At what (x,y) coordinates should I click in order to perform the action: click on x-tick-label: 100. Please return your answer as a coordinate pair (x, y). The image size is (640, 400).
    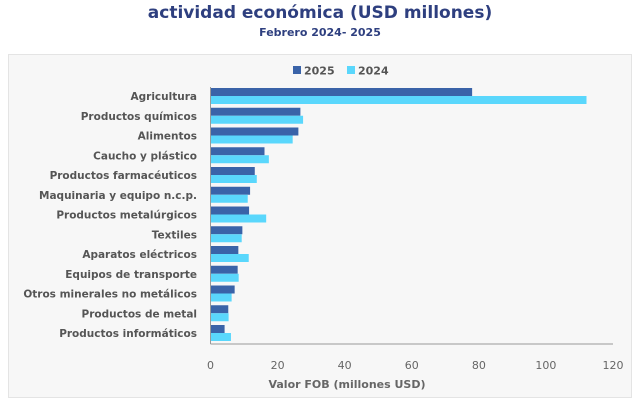
    Looking at the image, I should click on (545, 365).